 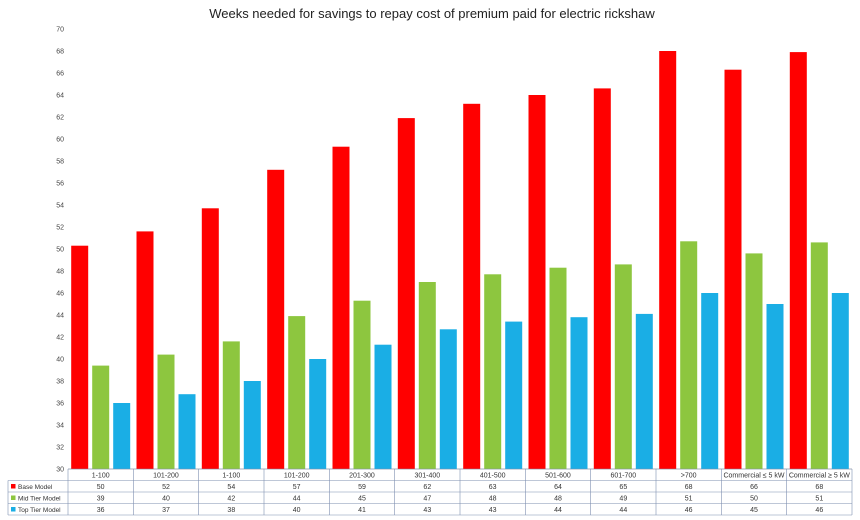 What do you see at coordinates (60, 74) in the screenshot?
I see `y-tick-label: 66` at bounding box center [60, 74].